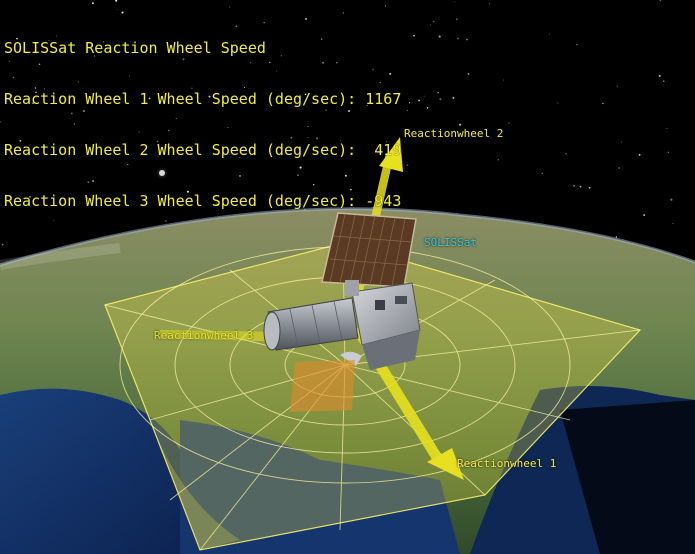 The image size is (695, 554). I want to click on label-solissat: SOLISSat, so click(450, 242).